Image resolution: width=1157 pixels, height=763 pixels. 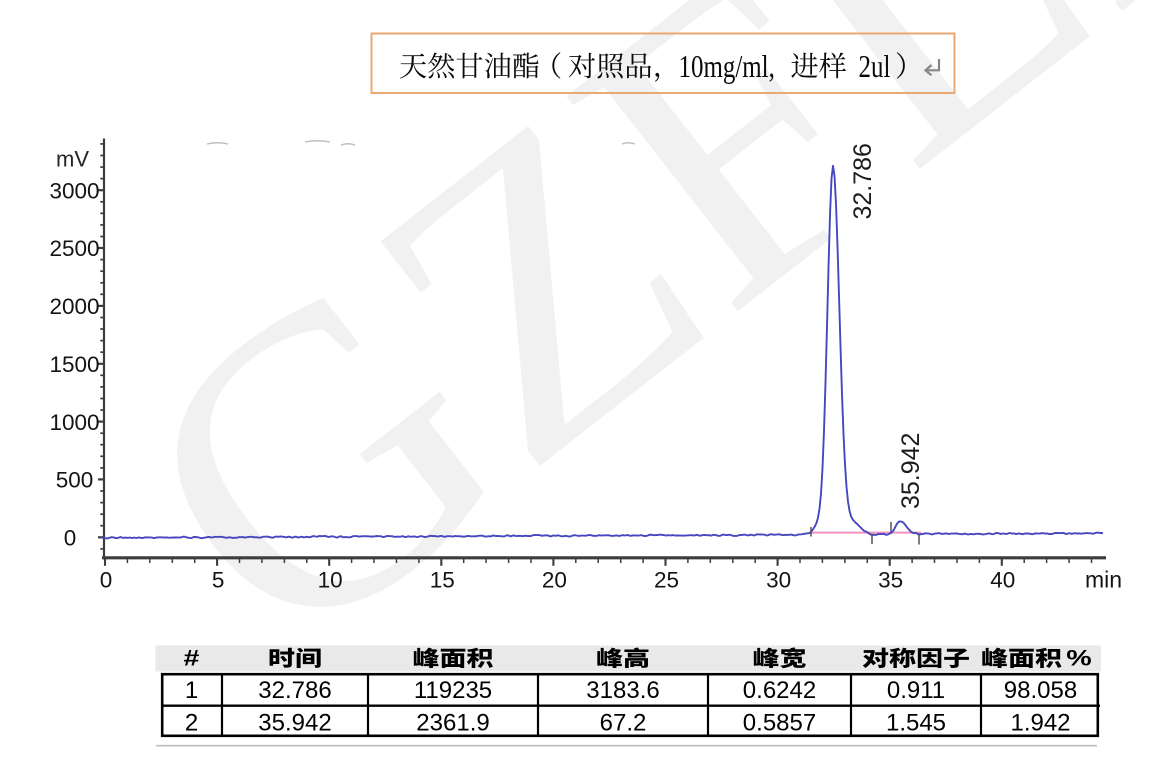 I want to click on svg-text: 25, so click(x=666, y=579).